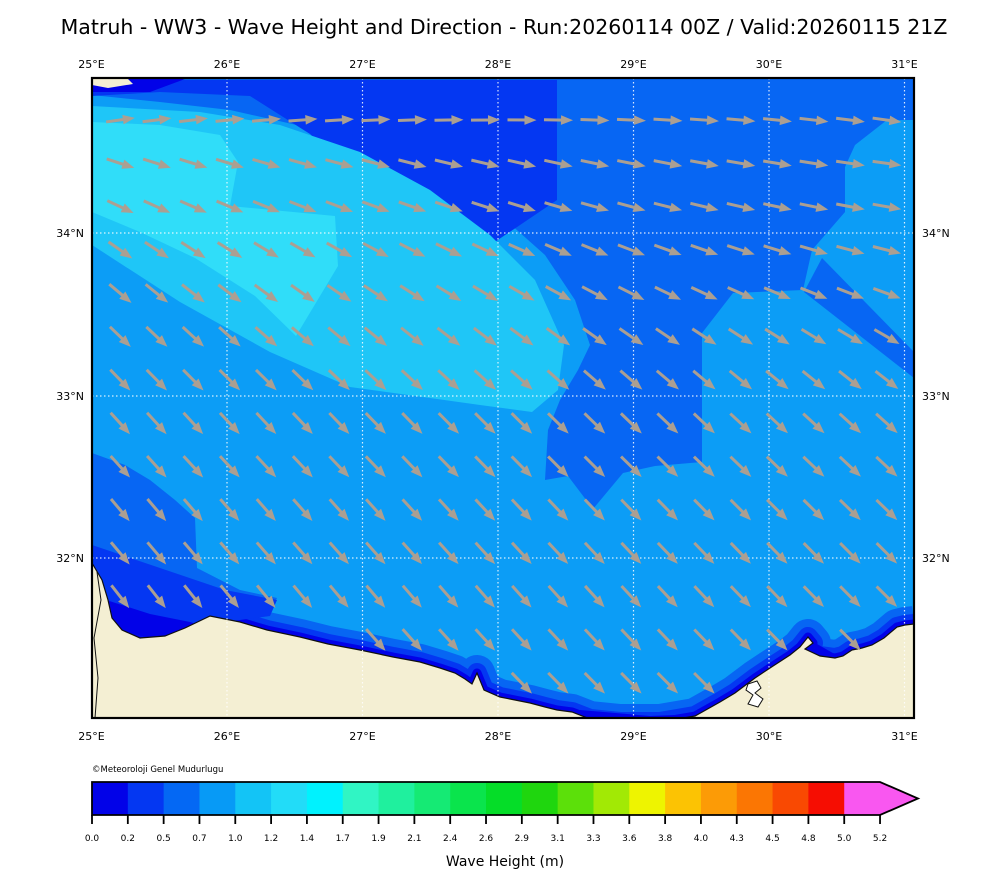 The height and width of the screenshot is (888, 1008). I want to click on colorbar-tick-label: 0.5, so click(163, 839).